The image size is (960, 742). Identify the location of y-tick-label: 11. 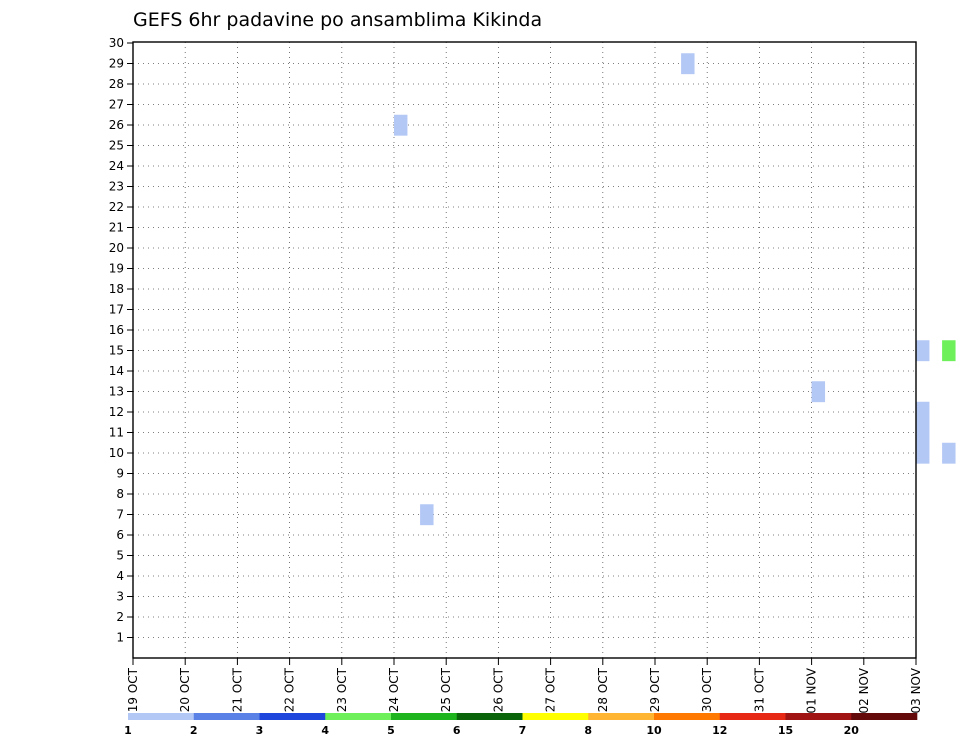
(116, 433).